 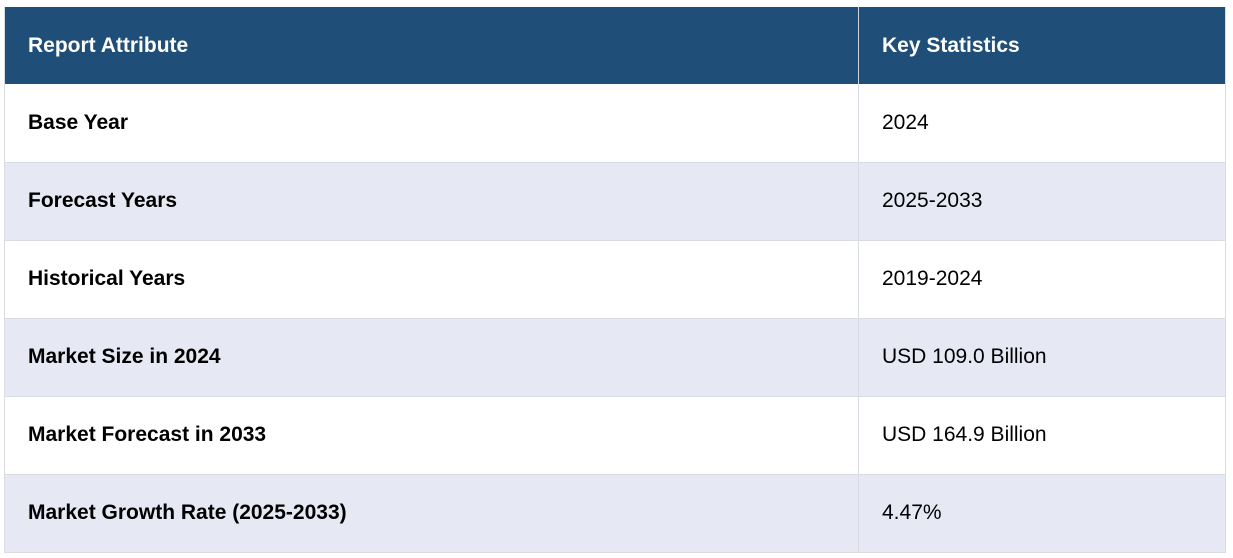 I want to click on row-value: 4.47%, so click(x=1042, y=513).